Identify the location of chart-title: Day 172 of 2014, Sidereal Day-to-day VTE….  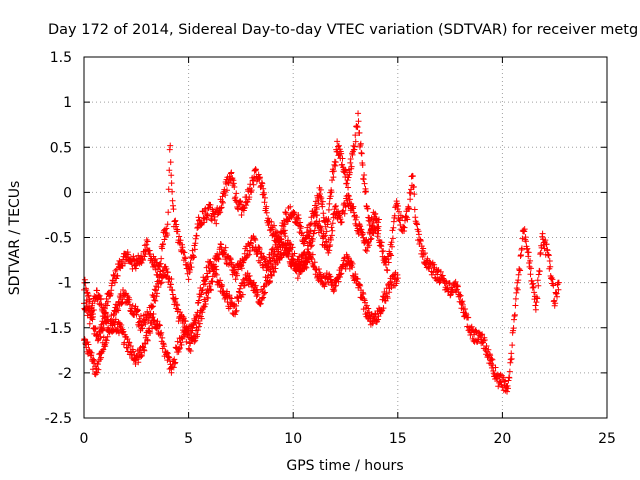
(343, 30).